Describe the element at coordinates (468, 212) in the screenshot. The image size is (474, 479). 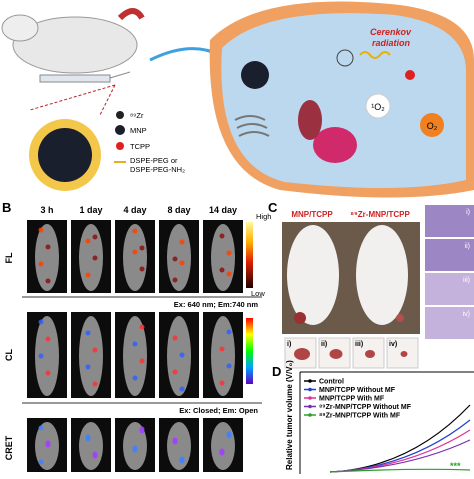
I see `histology-label: i)` at that location.